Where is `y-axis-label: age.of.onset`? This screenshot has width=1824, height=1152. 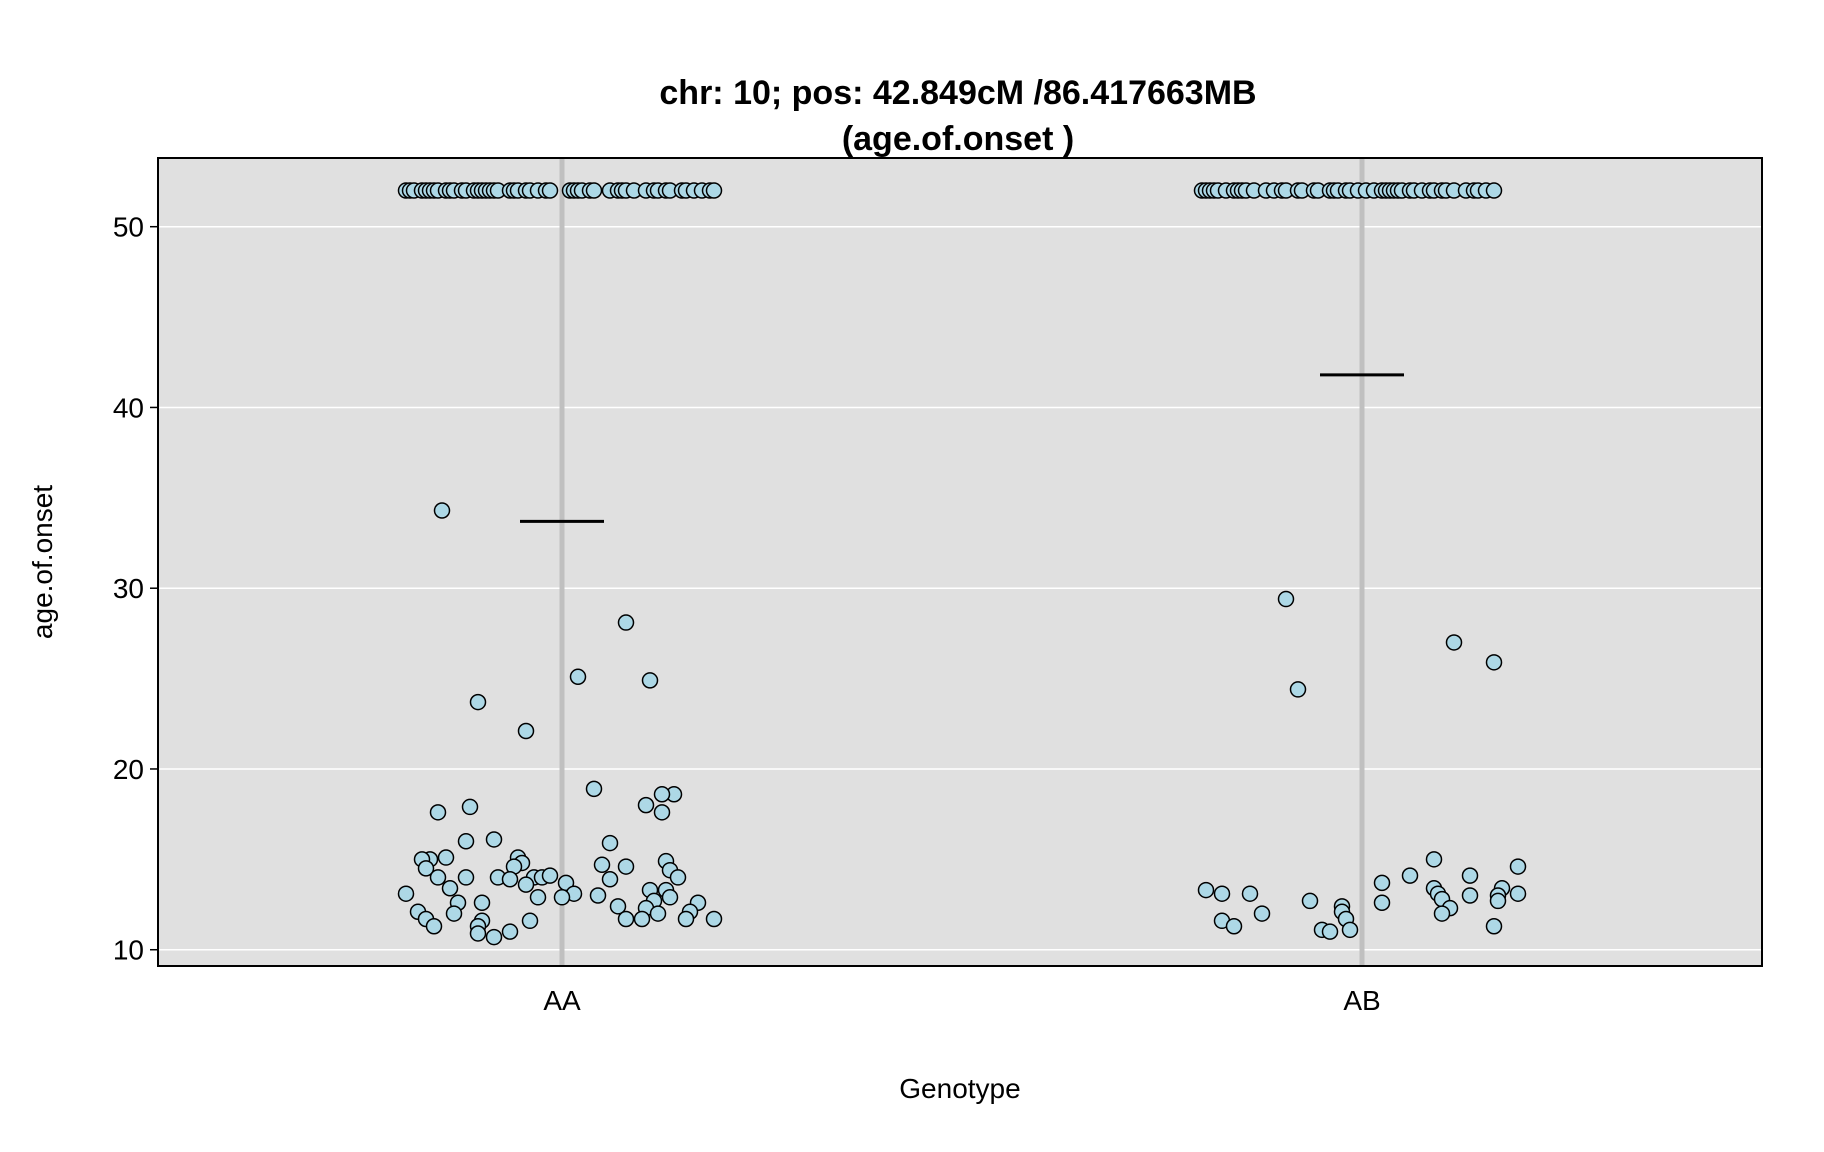 y-axis-label: age.of.onset is located at coordinates (42, 562).